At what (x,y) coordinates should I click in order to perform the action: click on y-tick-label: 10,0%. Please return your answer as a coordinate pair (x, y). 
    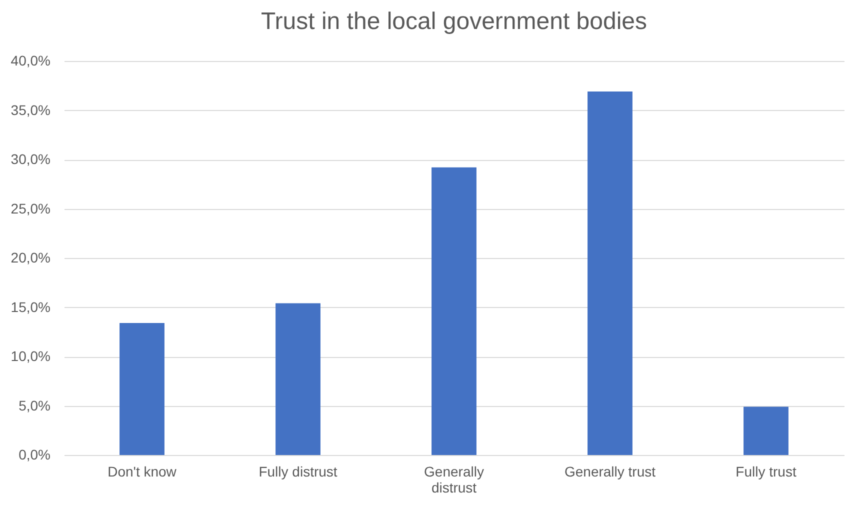
    Looking at the image, I should click on (30, 356).